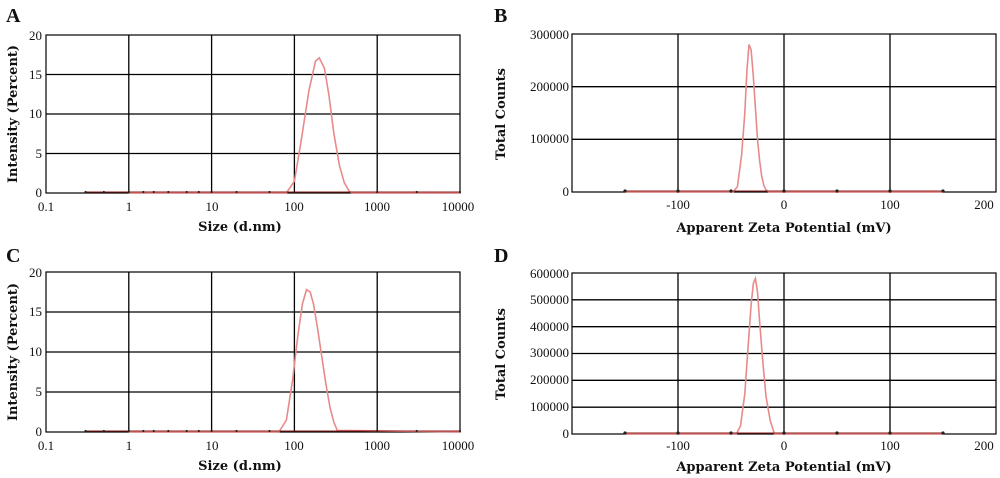 The image size is (1000, 478). Describe the element at coordinates (240, 466) in the screenshot. I see `panel-c-x-axis-label: Size (d.nm)` at that location.